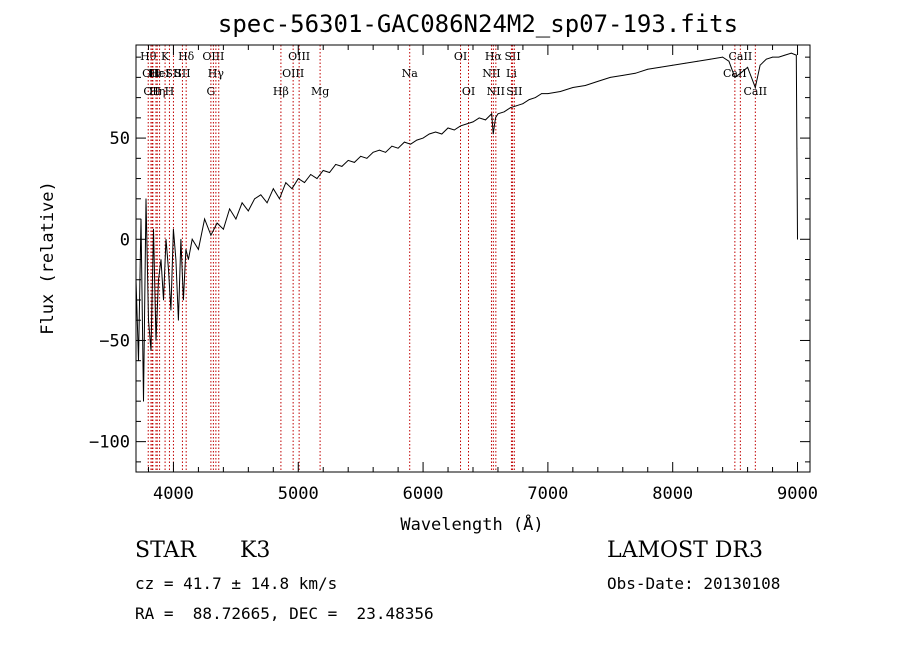 The height and width of the screenshot is (649, 900). Describe the element at coordinates (120, 139) in the screenshot. I see `y-tick-label-3: 50` at that location.